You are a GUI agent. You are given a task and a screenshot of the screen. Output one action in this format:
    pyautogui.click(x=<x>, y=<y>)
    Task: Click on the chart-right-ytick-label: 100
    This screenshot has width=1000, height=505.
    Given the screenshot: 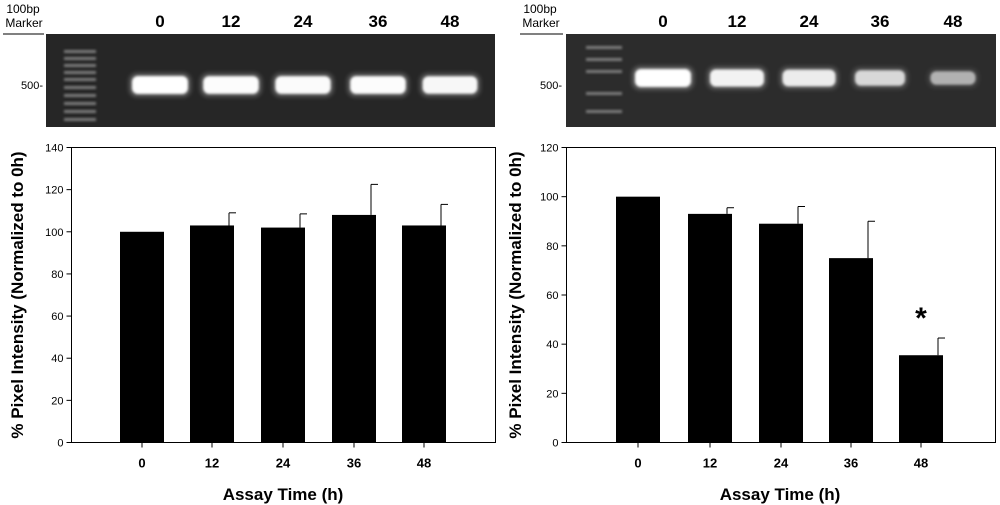 What is the action you would take?
    pyautogui.click(x=549, y=198)
    